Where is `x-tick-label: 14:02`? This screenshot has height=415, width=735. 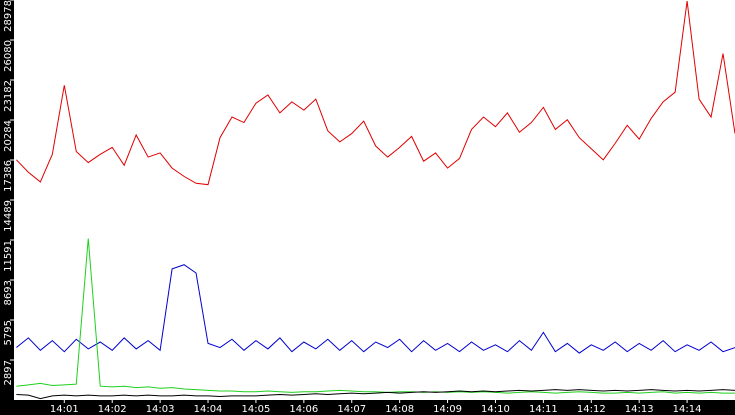
x-tick-label: 14:02 is located at coordinates (112, 409).